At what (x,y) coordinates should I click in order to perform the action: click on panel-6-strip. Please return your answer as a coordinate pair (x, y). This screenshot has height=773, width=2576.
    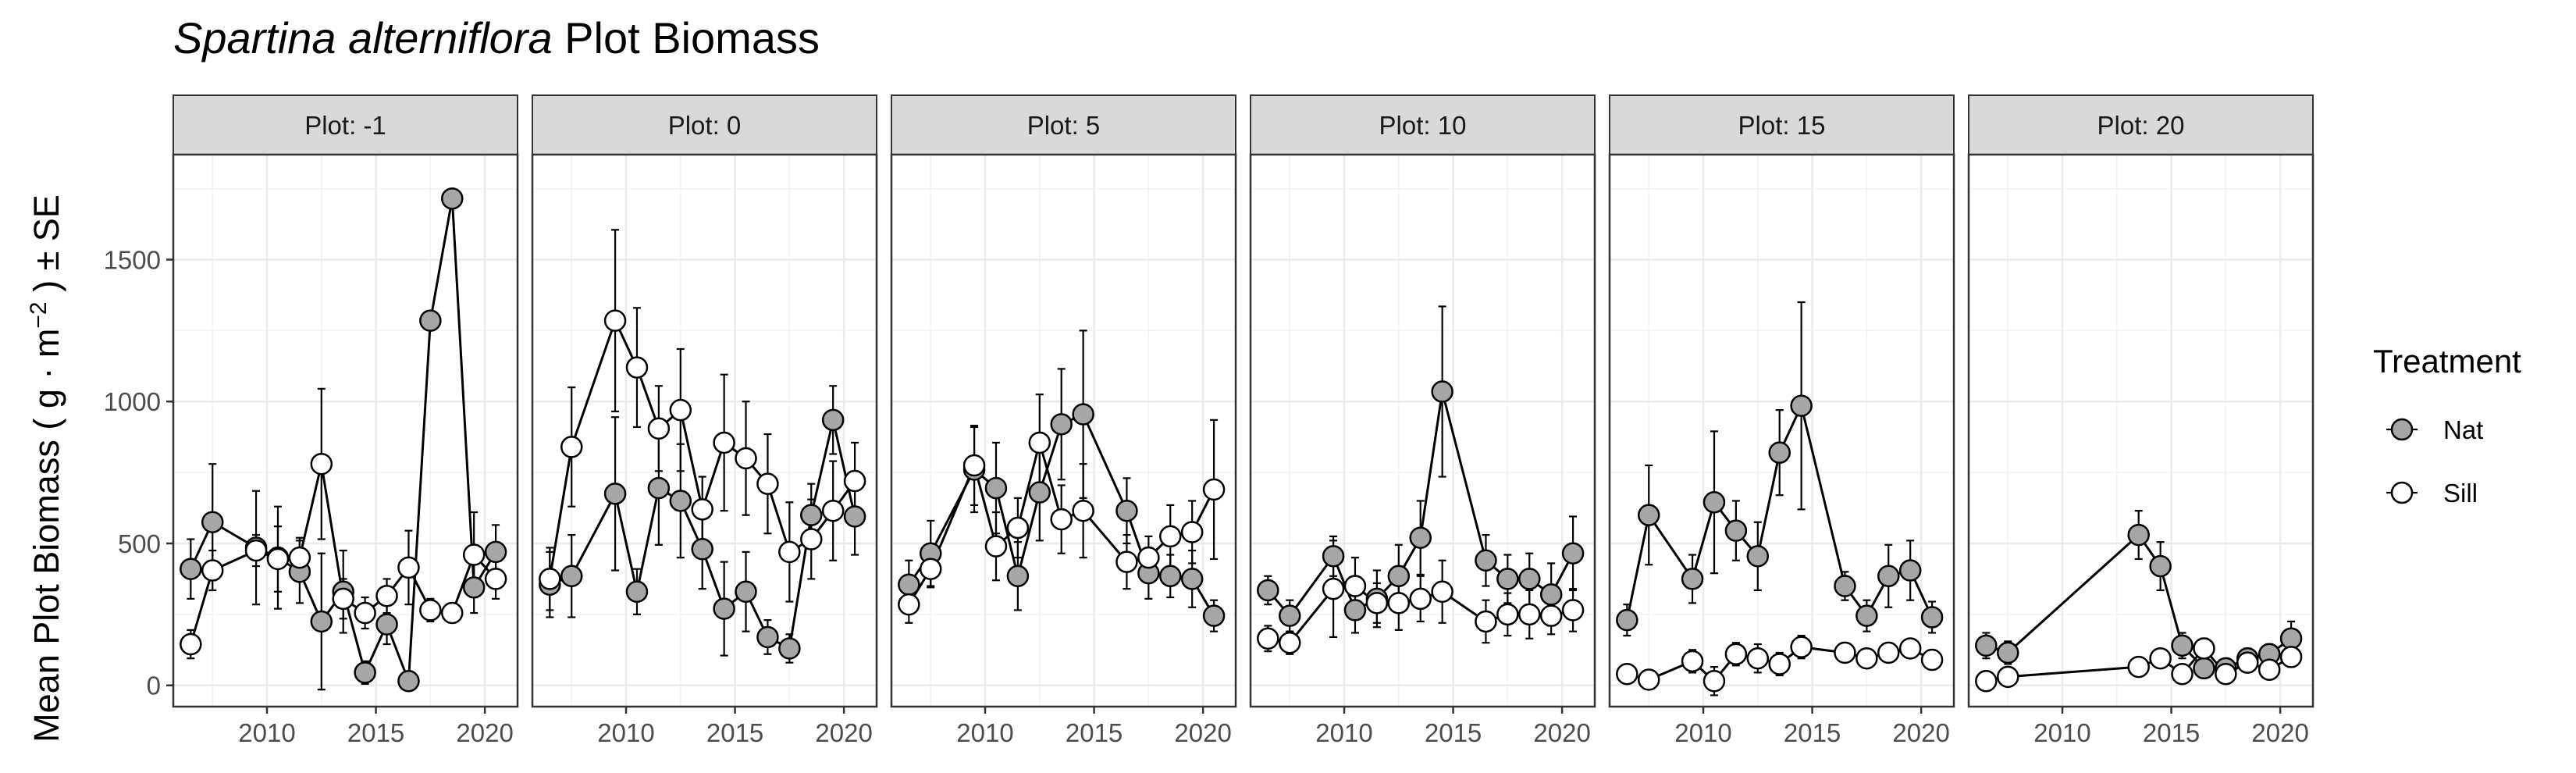
    Looking at the image, I should click on (2141, 124).